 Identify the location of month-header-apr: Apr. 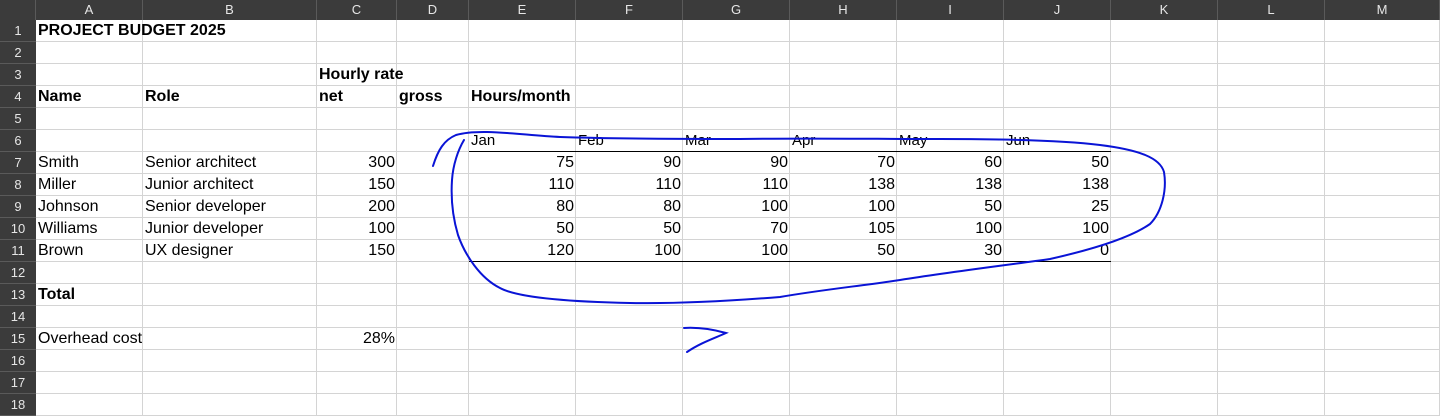
(804, 140).